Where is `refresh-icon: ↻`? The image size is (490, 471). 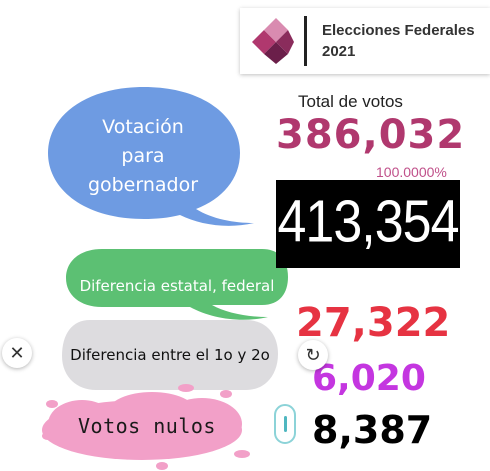 refresh-icon: ↻ is located at coordinates (313, 355).